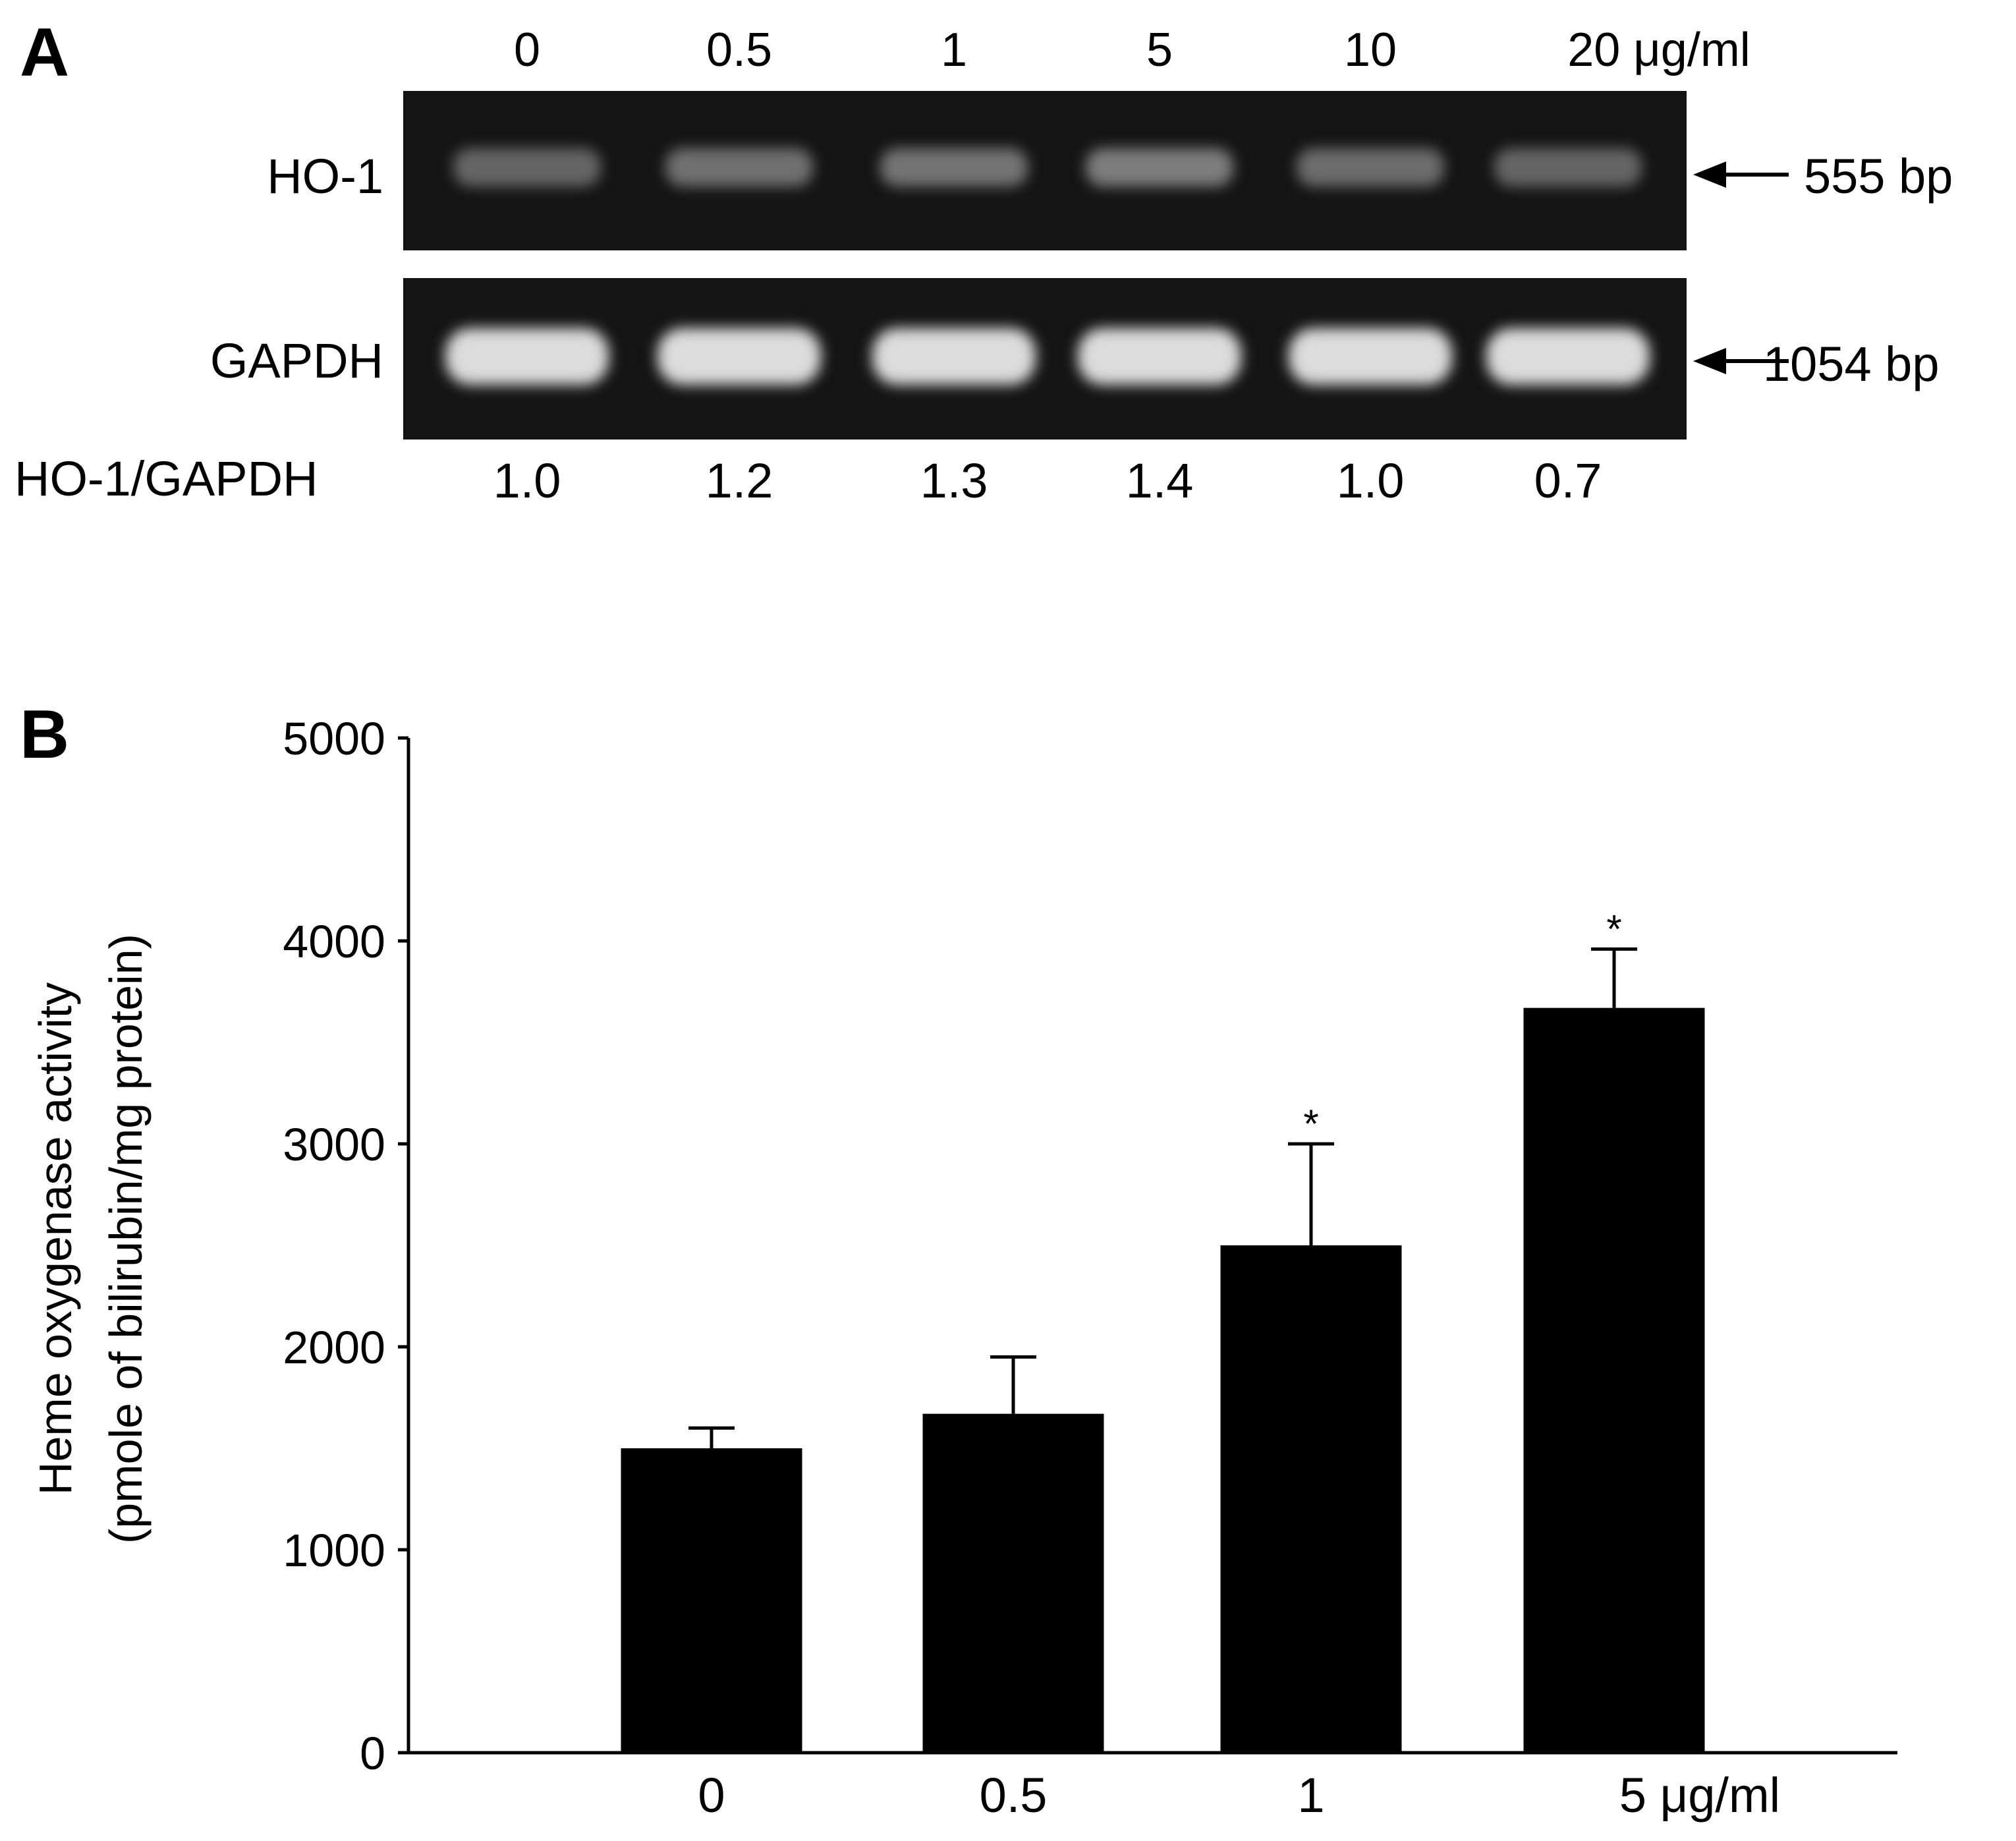  Describe the element at coordinates (1047, 167) in the screenshot. I see `gel-ho1-bands` at that location.